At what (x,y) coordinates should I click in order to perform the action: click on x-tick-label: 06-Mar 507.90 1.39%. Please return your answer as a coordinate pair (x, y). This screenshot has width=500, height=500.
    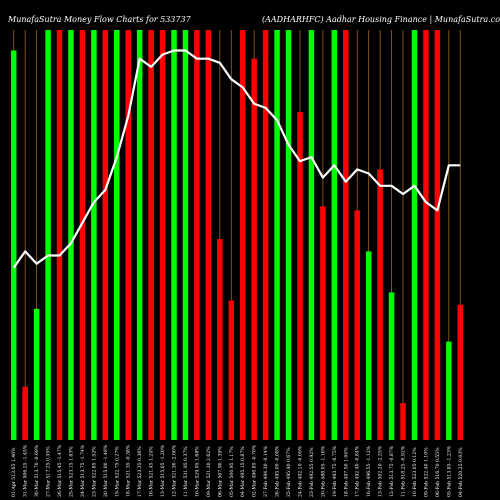
    Looking at the image, I should click on (220, 471).